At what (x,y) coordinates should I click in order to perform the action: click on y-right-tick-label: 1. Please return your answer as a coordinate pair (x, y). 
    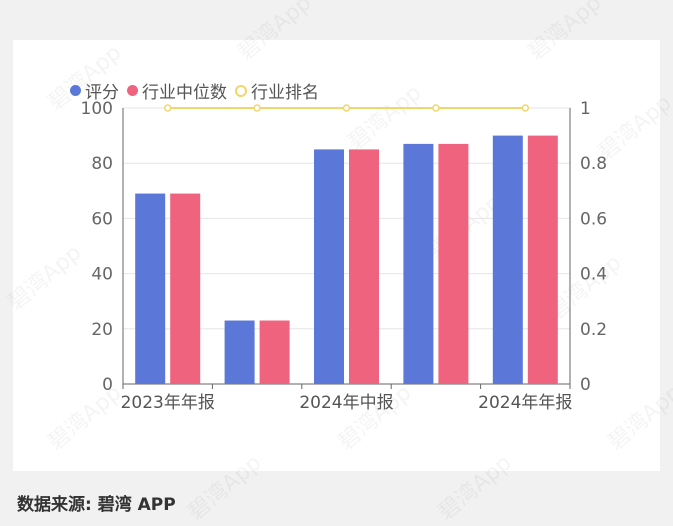
    Looking at the image, I should click on (585, 109).